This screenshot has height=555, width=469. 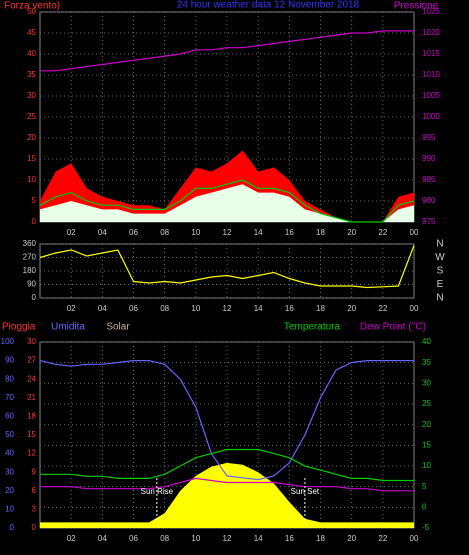 What do you see at coordinates (429, 221) in the screenshot?
I see `y-tick-label: 975` at bounding box center [429, 221].